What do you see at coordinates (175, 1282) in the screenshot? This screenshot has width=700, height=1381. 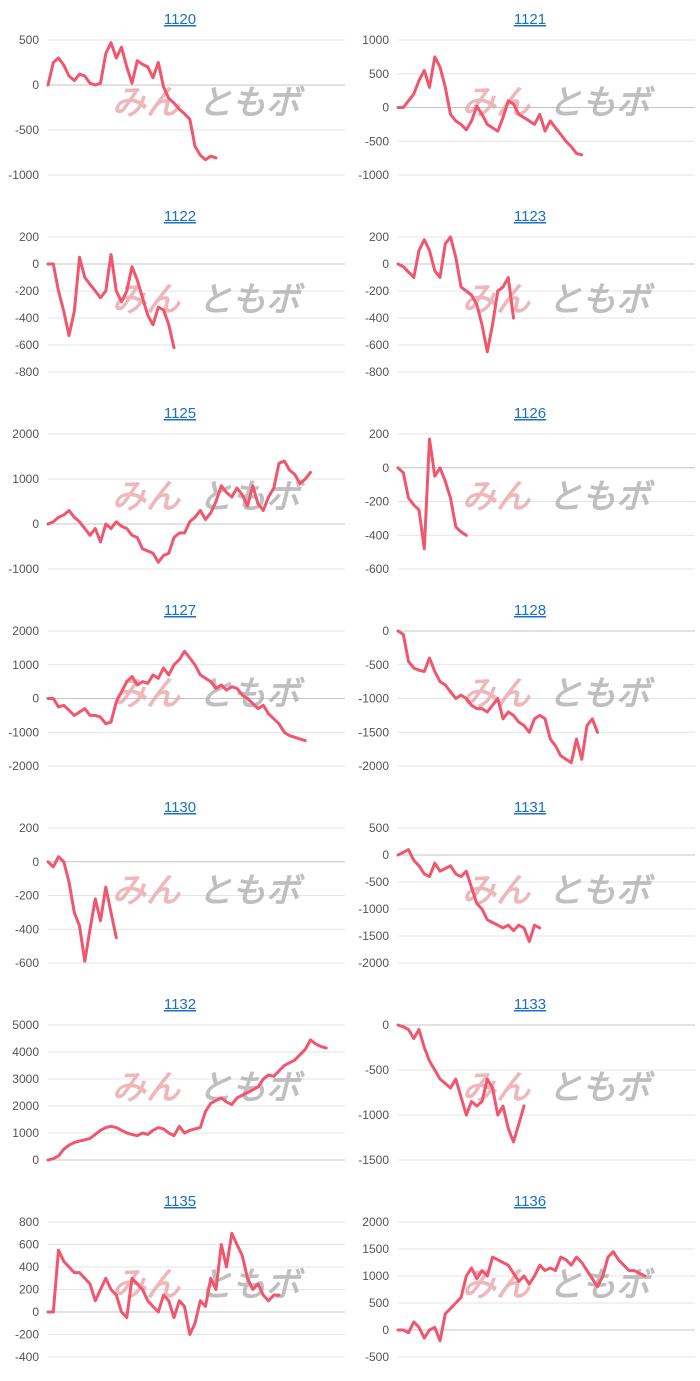 I see `chart-panel-1135: 1135 800 600 400 200 0 -200 -400 みん ともボ` at bounding box center [175, 1282].